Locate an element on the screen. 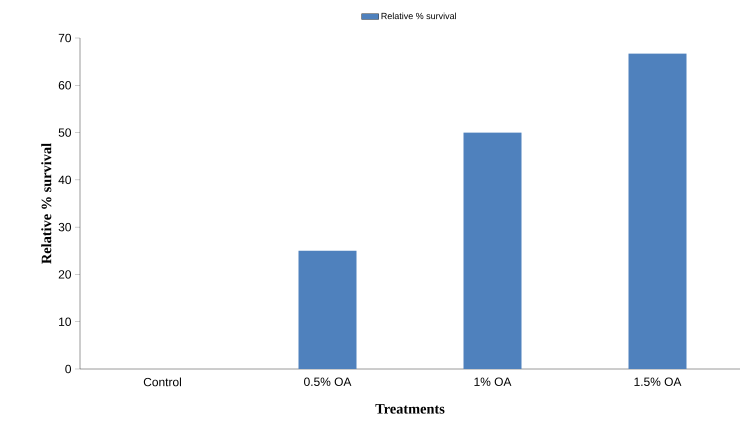 Image resolution: width=754 pixels, height=441 pixels. y-tick-label: 70 is located at coordinates (65, 38).